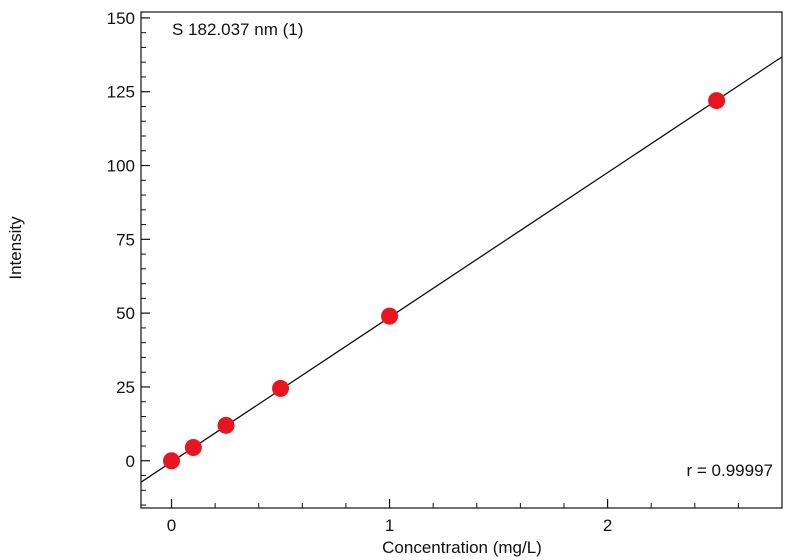  I want to click on y-axis-ticks: 0 25 50 75 100 125 150, so click(128, 257).